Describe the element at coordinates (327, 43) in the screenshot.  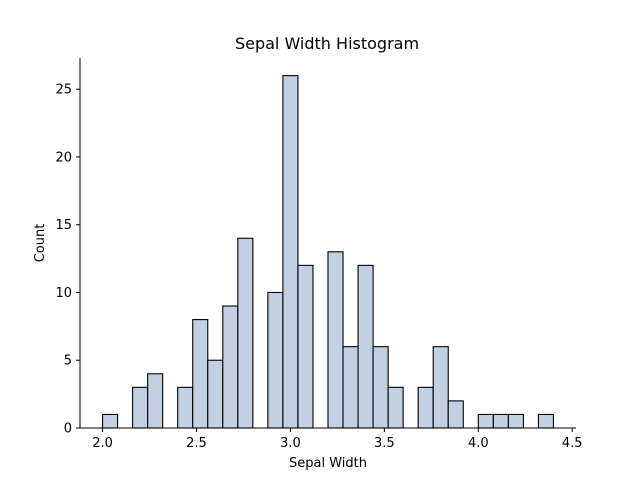
I see `chart-title: Sepal Width Histogram` at that location.